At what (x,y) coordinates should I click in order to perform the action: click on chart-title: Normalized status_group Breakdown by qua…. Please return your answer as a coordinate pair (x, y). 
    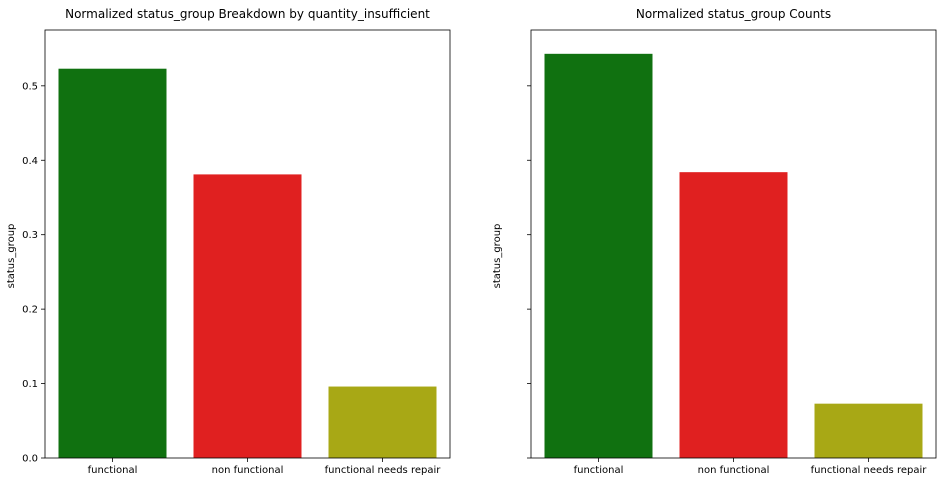
    Looking at the image, I should click on (247, 14).